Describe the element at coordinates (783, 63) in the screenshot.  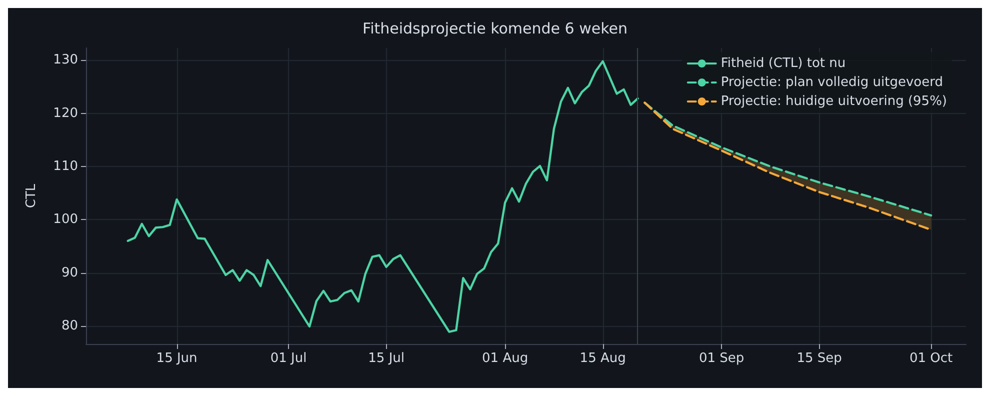
I see `legend-label: Fitheid (CTL) tot nu` at that location.